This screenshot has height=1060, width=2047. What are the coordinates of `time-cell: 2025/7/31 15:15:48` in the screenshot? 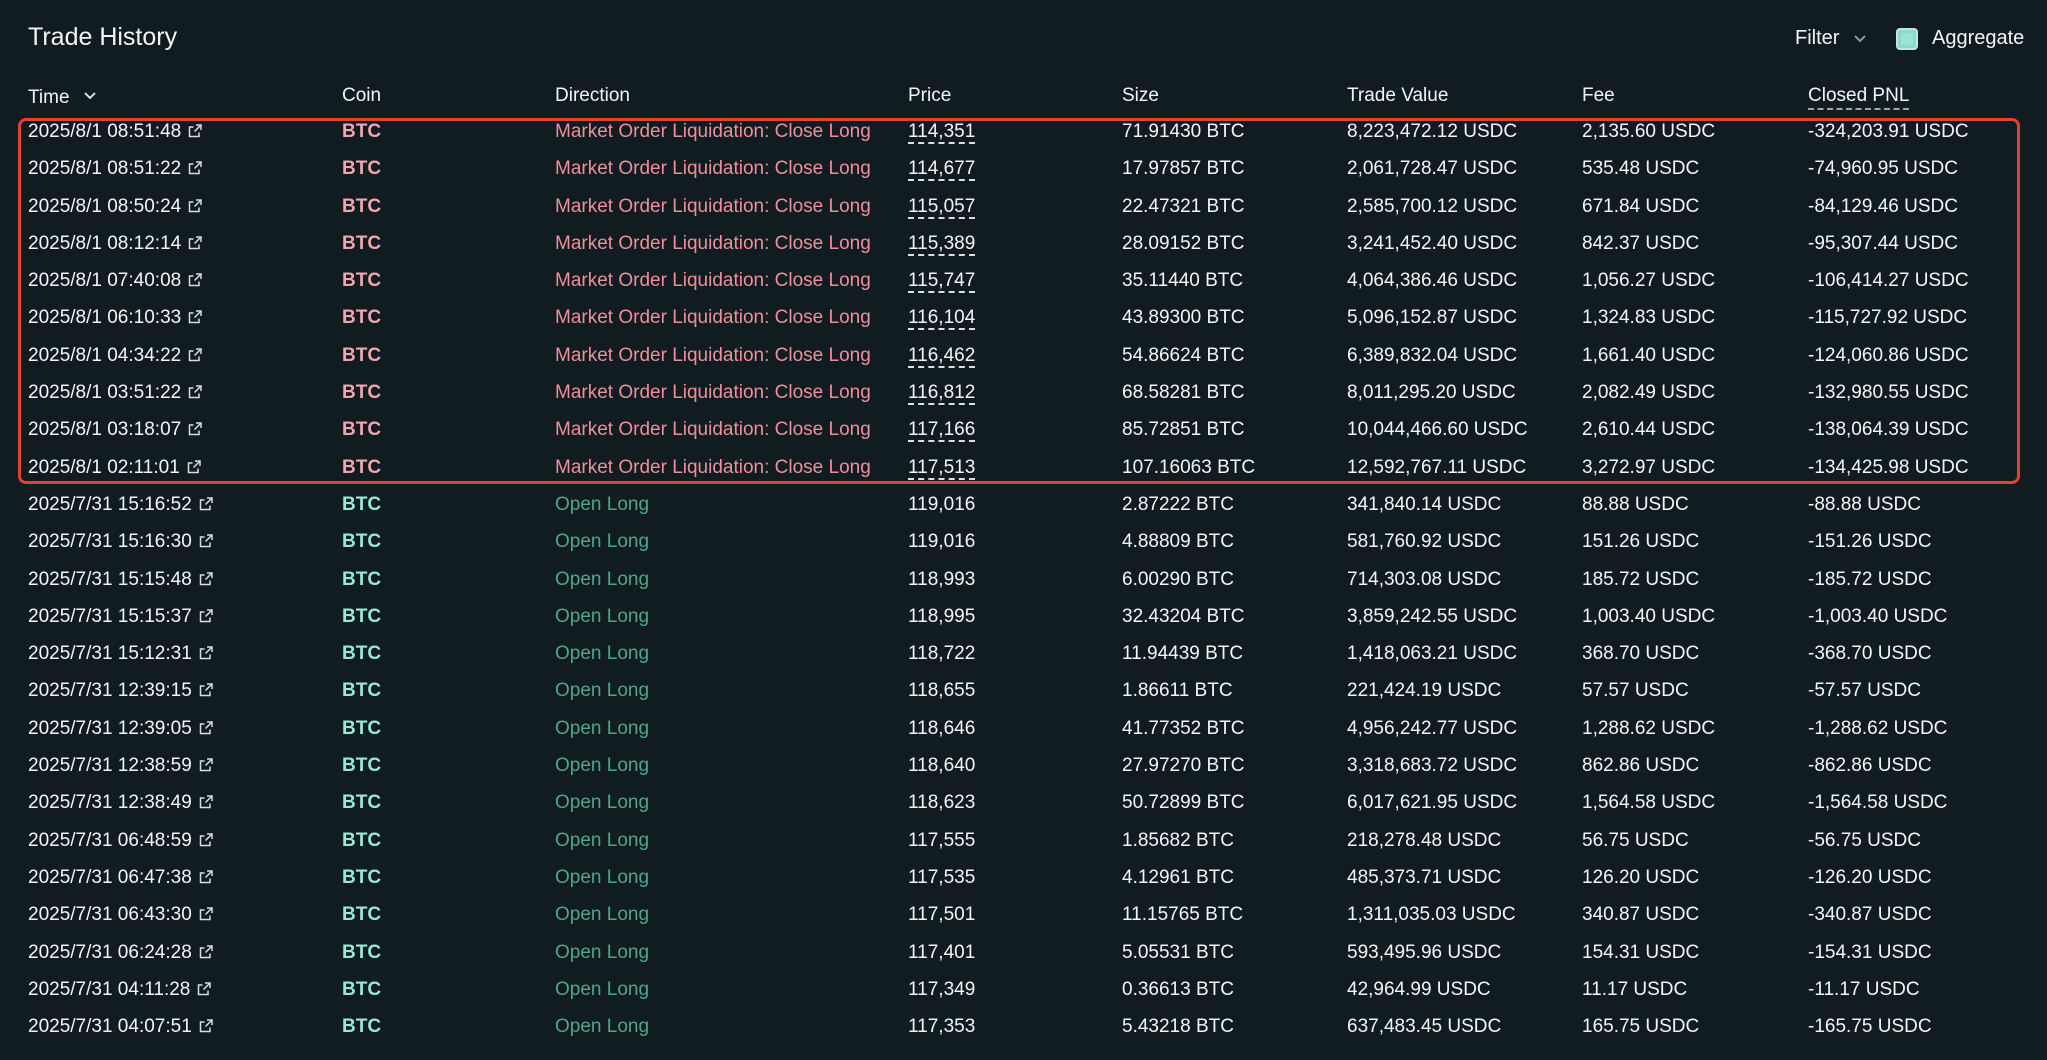 It's located at (121, 581).